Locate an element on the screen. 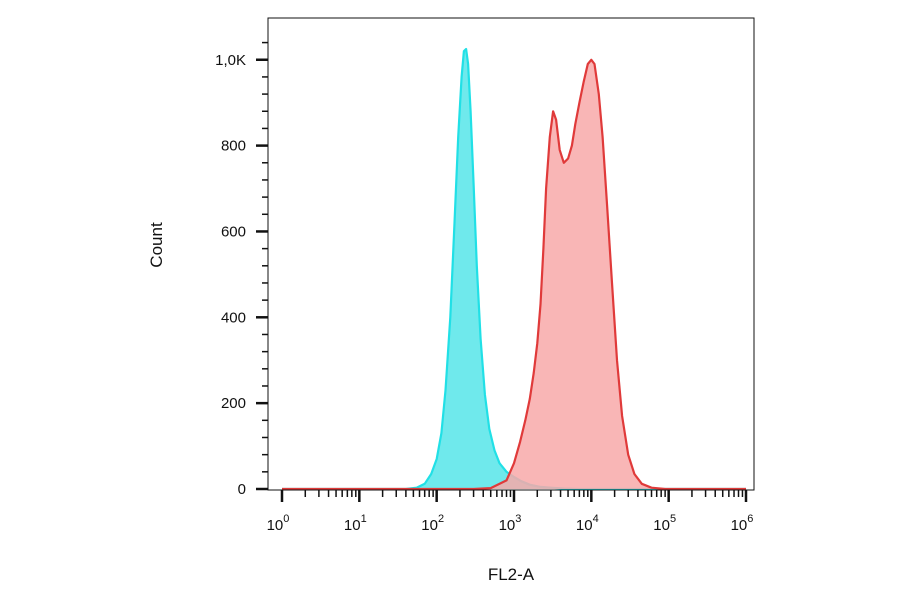 The height and width of the screenshot is (594, 900). x-tick-label: 10⁴ is located at coordinates (587, 523).